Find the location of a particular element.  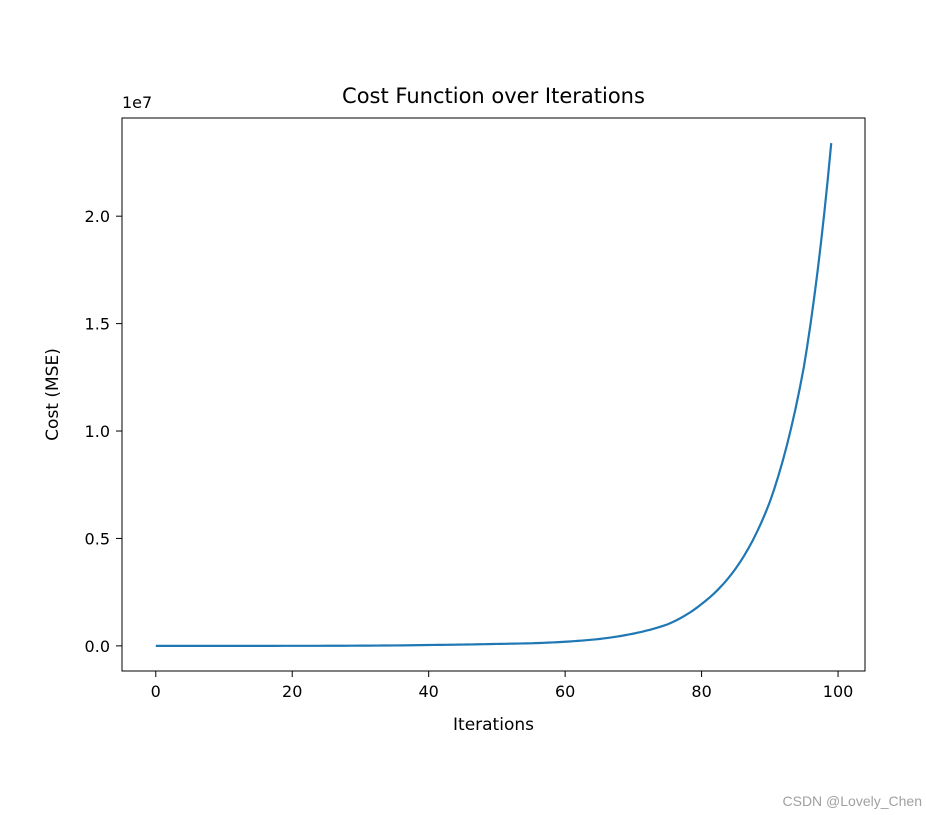

chart-title: Cost Function over Iterations is located at coordinates (493, 96).